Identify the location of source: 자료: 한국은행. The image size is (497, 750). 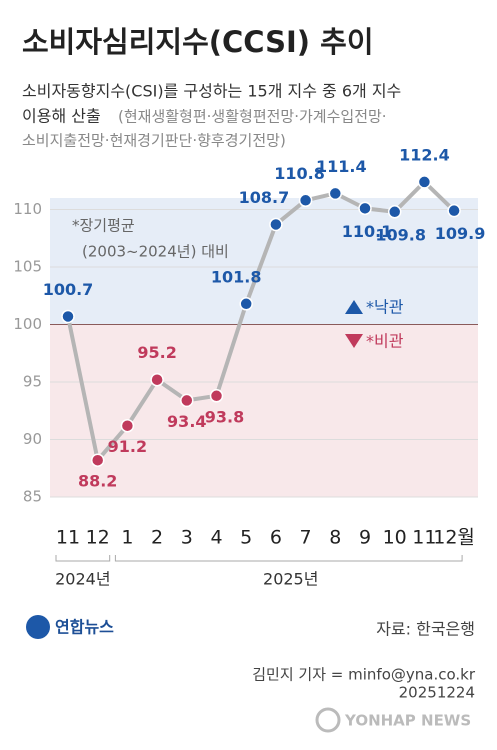
(425, 629).